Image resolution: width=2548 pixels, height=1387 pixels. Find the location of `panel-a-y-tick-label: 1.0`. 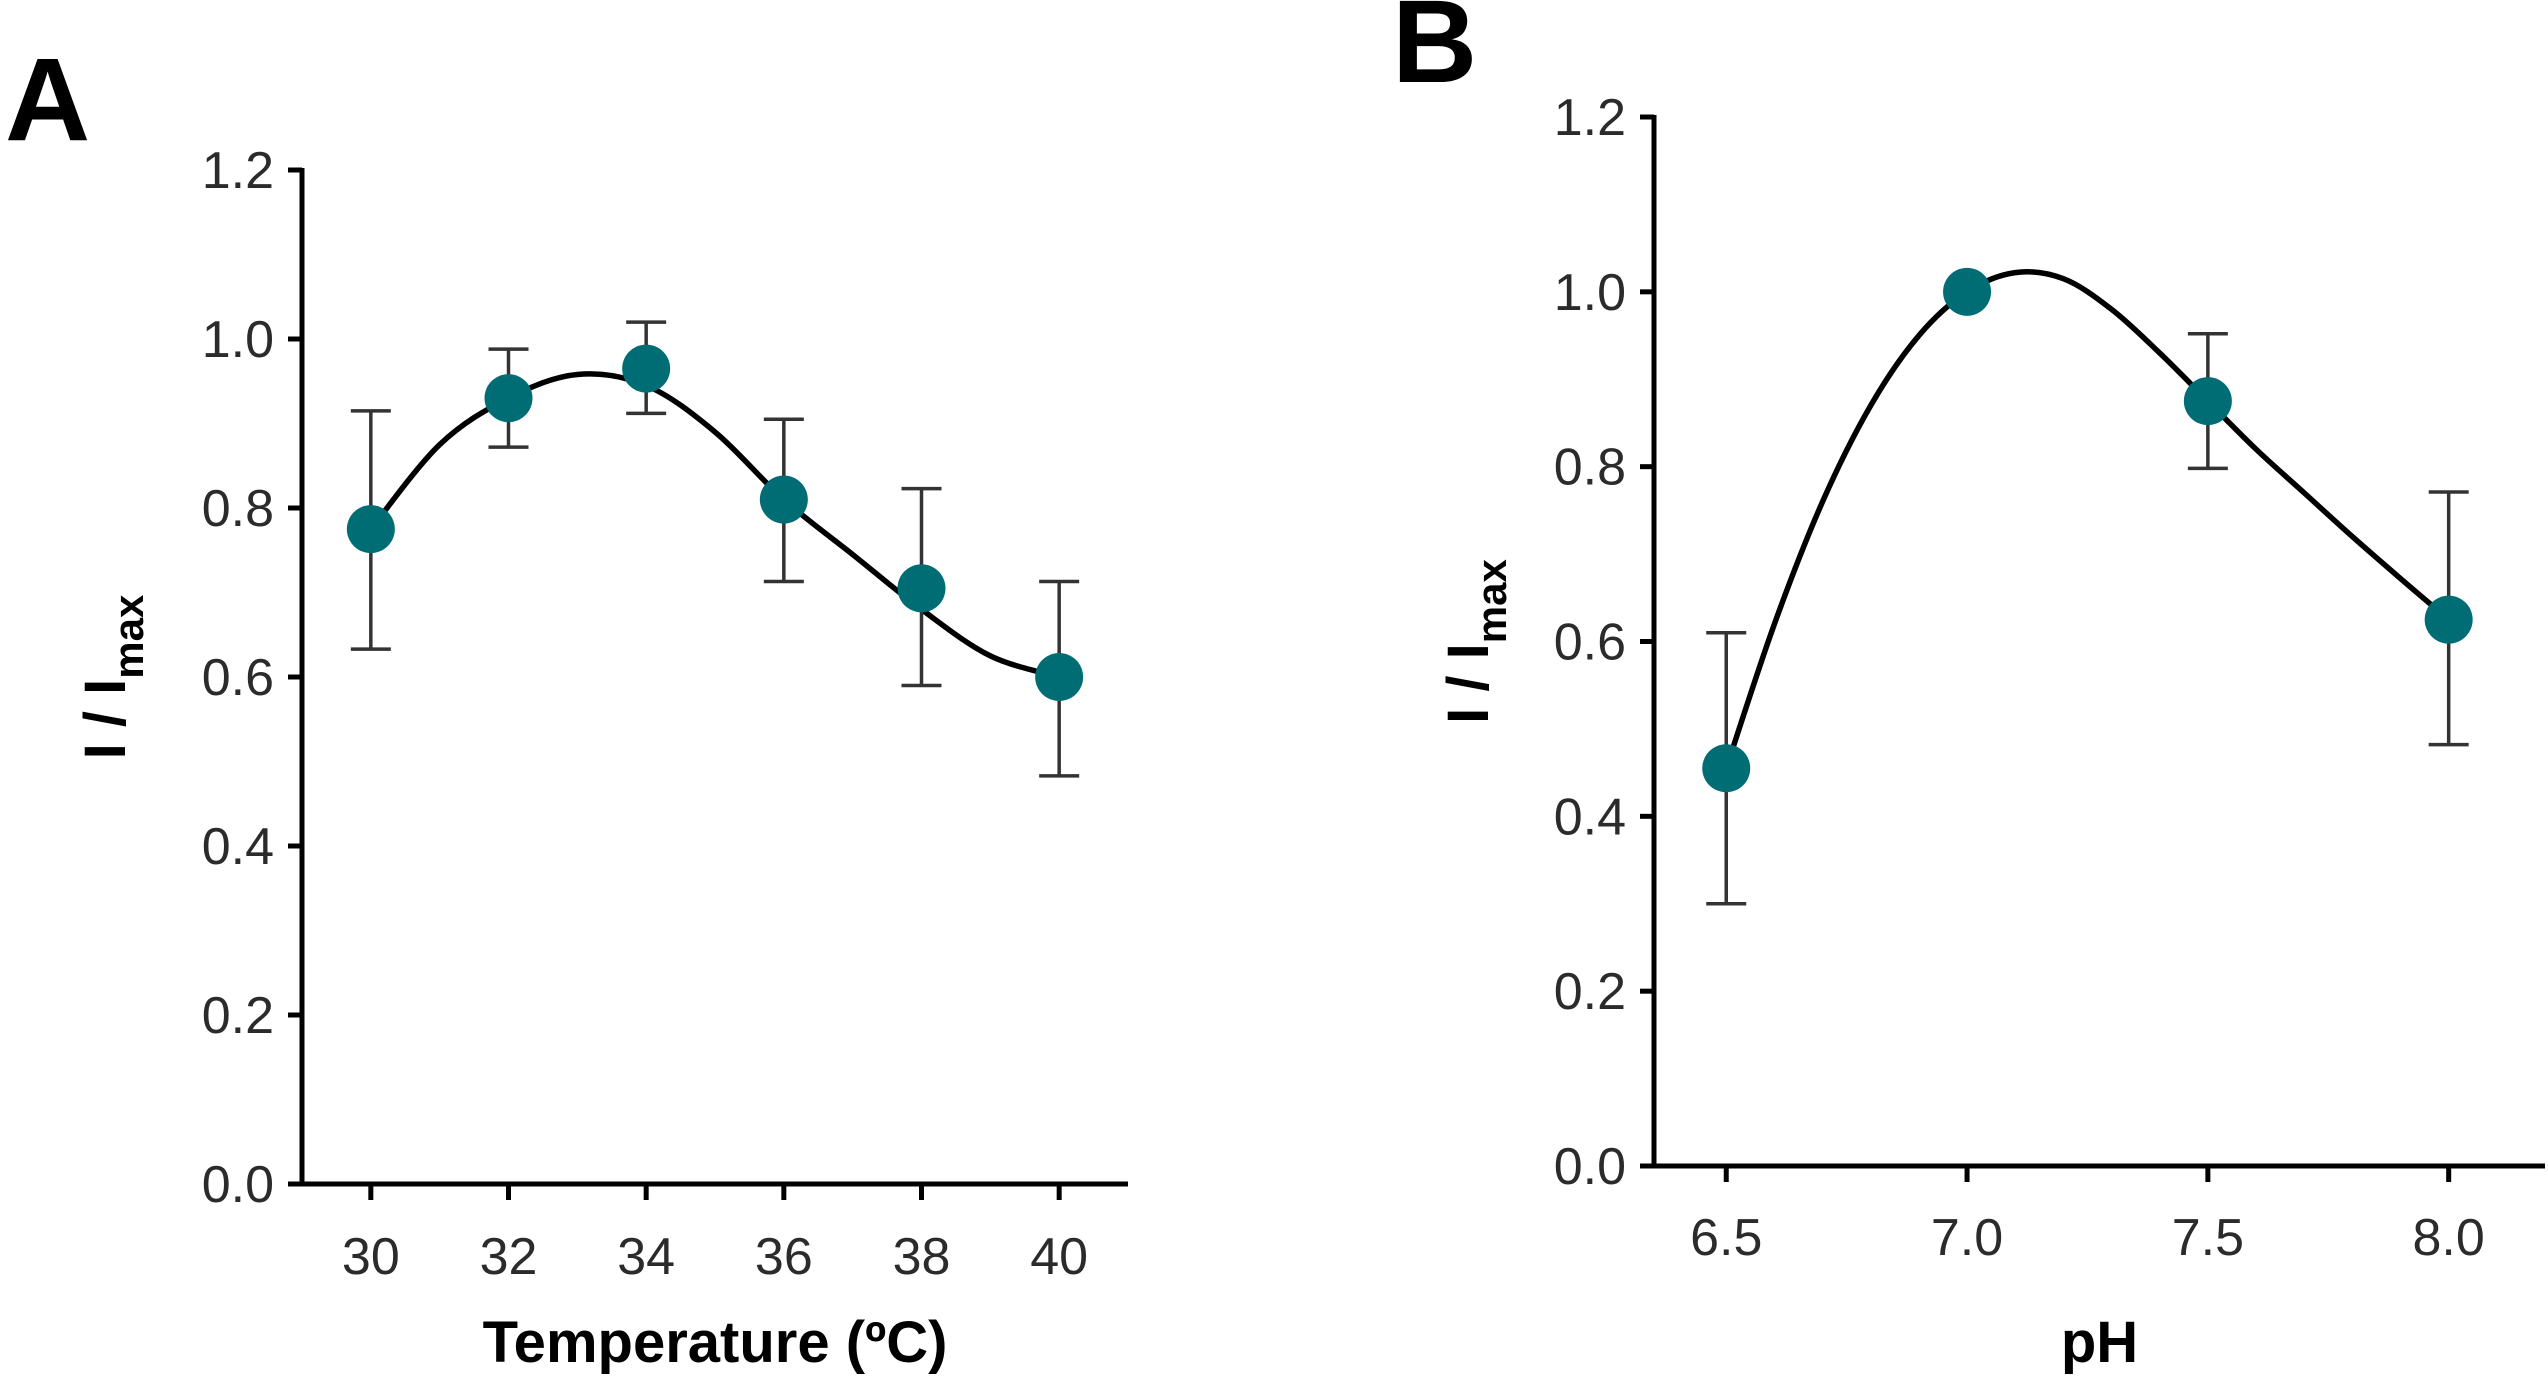

panel-a-y-tick-label: 1.0 is located at coordinates (238, 340).